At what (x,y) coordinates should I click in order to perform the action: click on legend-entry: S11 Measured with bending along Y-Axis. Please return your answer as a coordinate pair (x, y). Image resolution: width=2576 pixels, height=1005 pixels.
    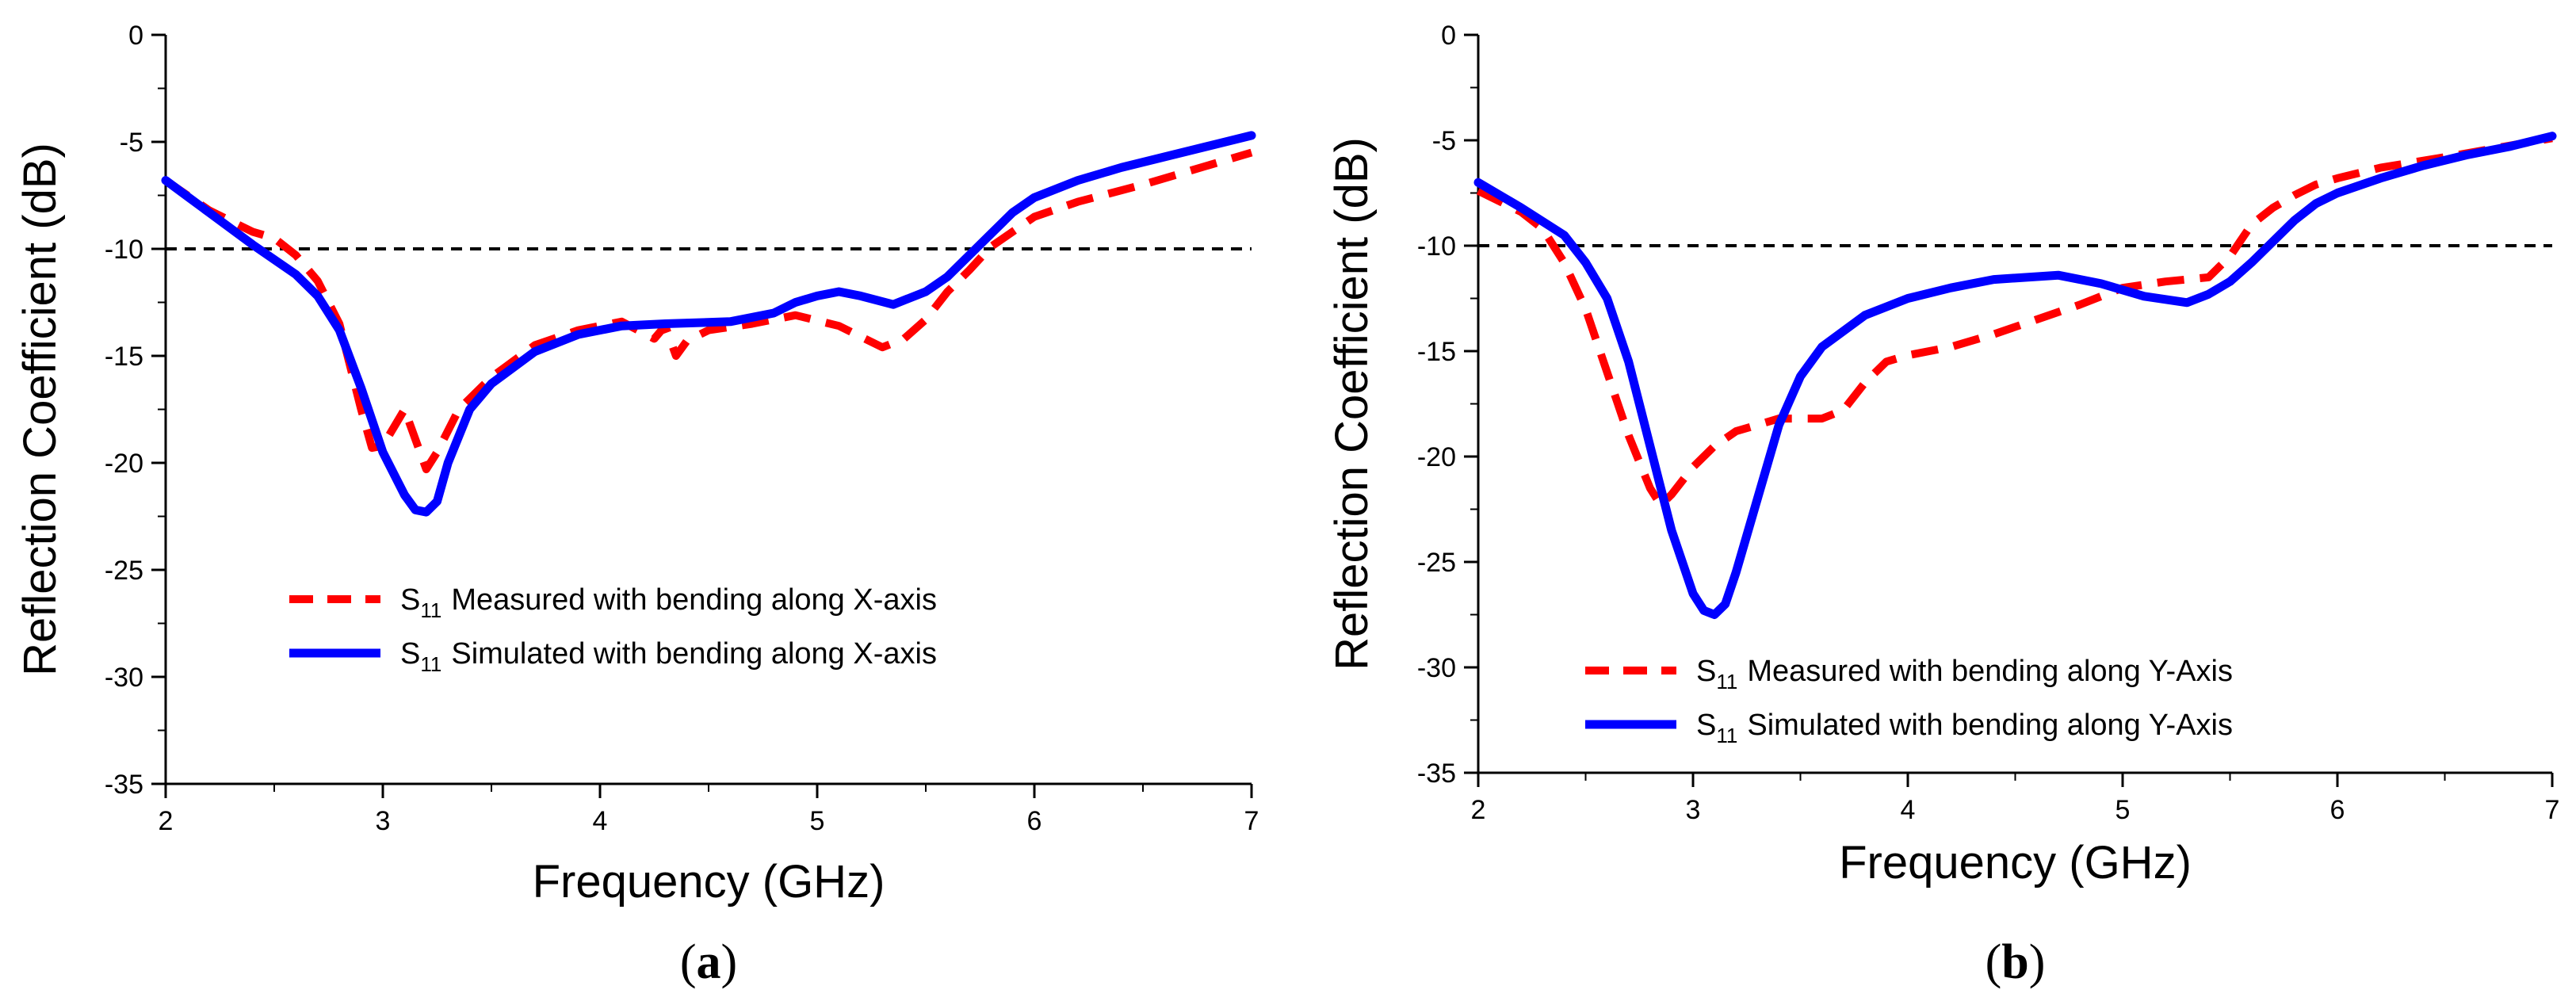
    Looking at the image, I should click on (1964, 674).